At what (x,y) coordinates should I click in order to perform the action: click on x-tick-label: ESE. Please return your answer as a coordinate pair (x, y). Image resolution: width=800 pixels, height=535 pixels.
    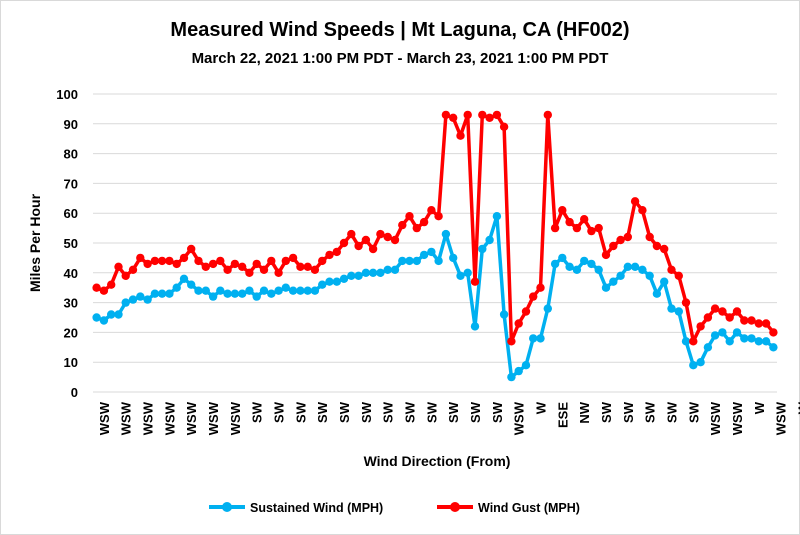
    Looking at the image, I should click on (562, 415).